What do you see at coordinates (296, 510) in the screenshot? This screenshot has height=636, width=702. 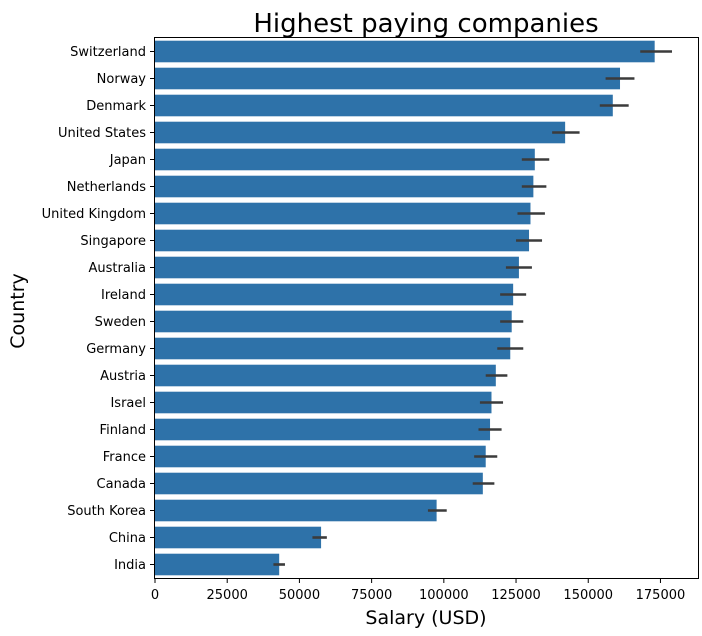 I see `bar-south-korea` at bounding box center [296, 510].